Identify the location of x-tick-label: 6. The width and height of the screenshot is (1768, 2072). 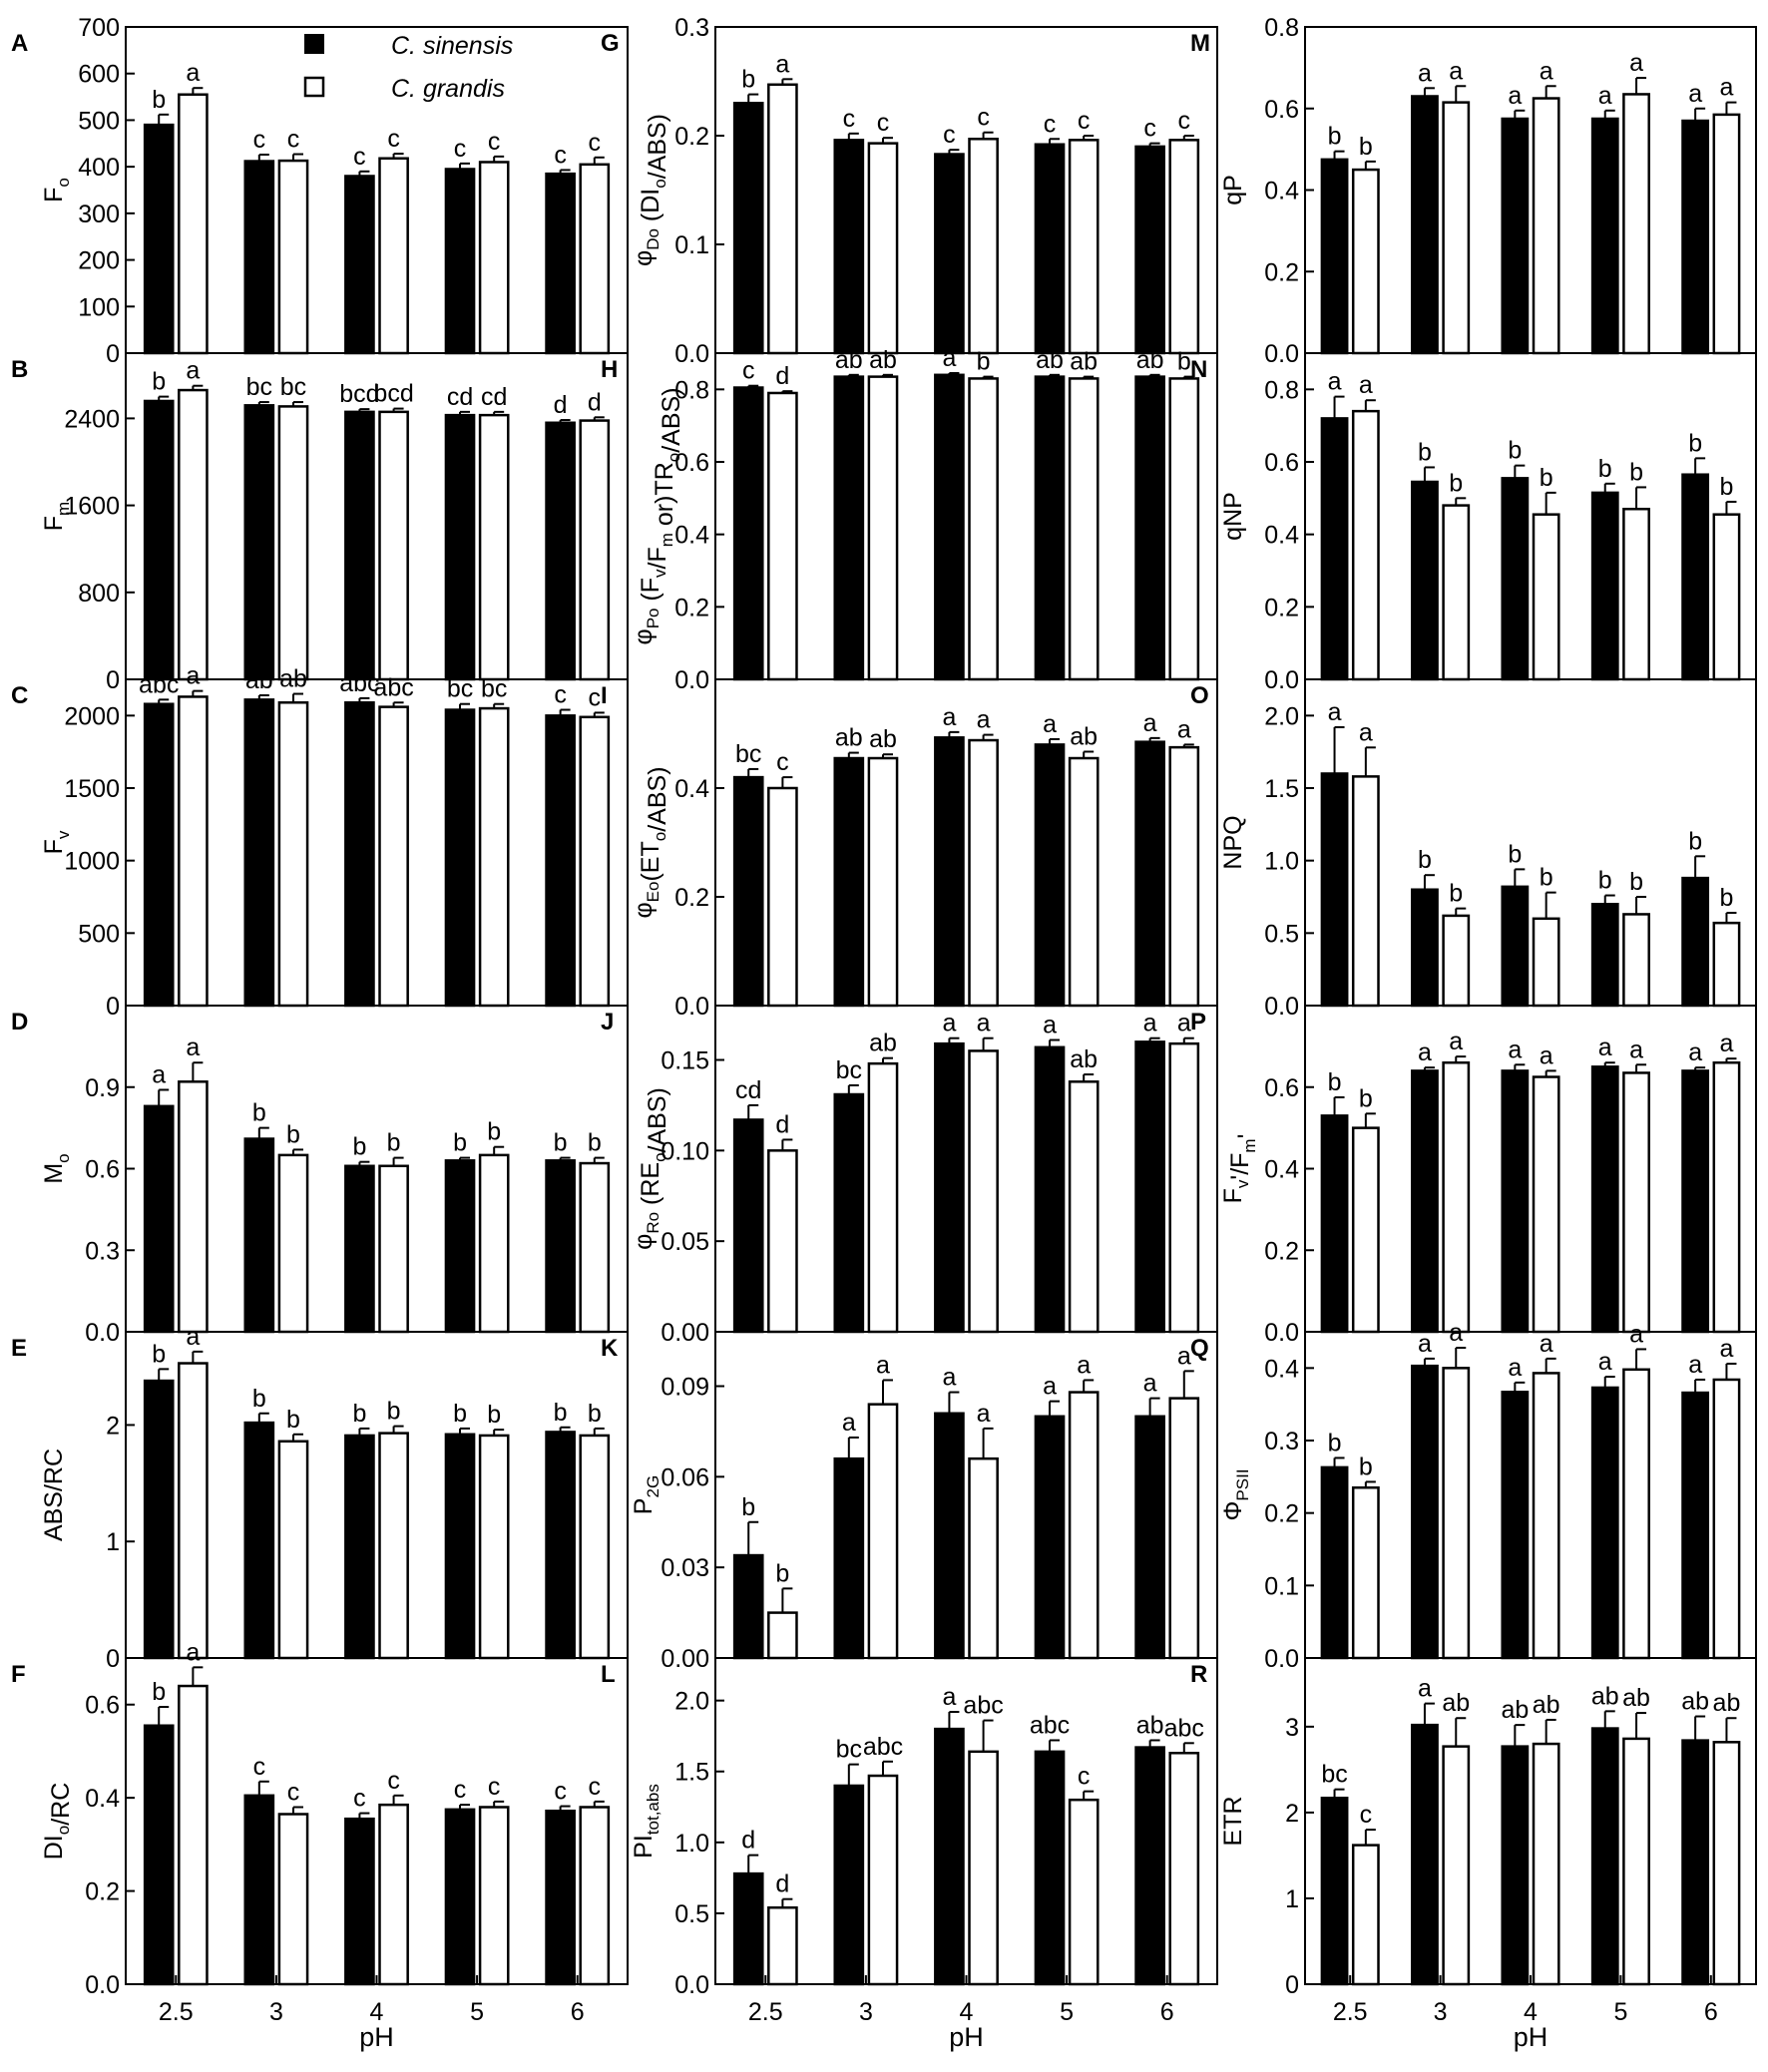
(1167, 2012).